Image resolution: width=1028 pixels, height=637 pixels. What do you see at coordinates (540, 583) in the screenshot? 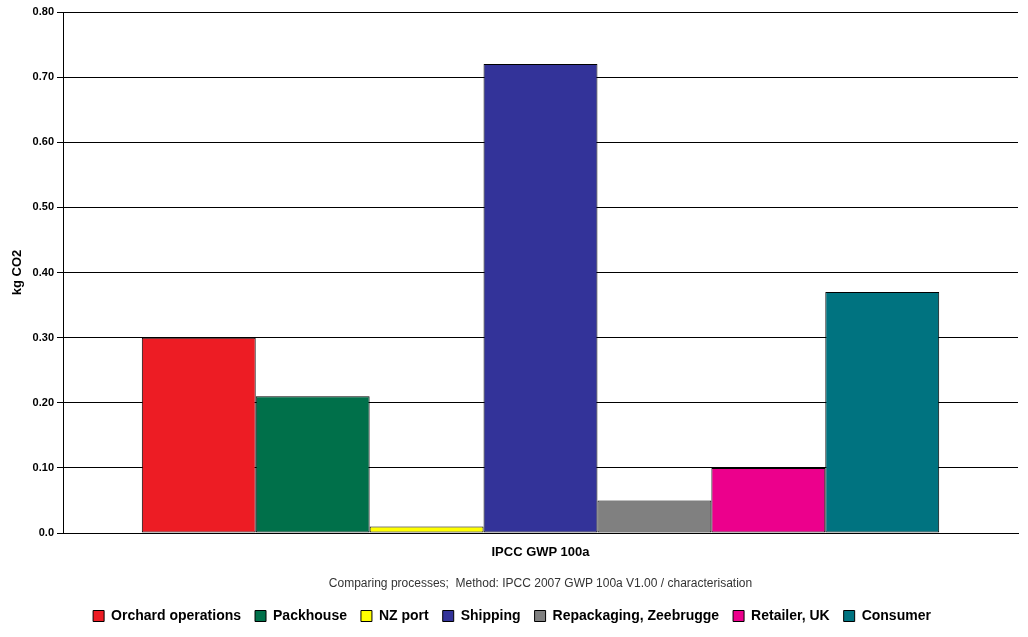
I see `x-axis-title: Comparing processes; Method: IPCC 2007 GWP 100a V1.00 / characterisation` at bounding box center [540, 583].